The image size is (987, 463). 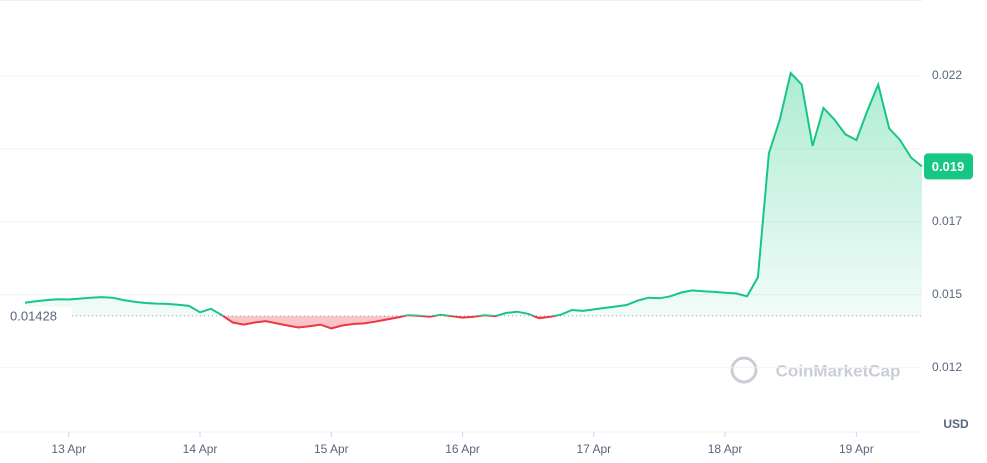 I want to click on x-tick-label: 13 Apr, so click(x=68, y=449).